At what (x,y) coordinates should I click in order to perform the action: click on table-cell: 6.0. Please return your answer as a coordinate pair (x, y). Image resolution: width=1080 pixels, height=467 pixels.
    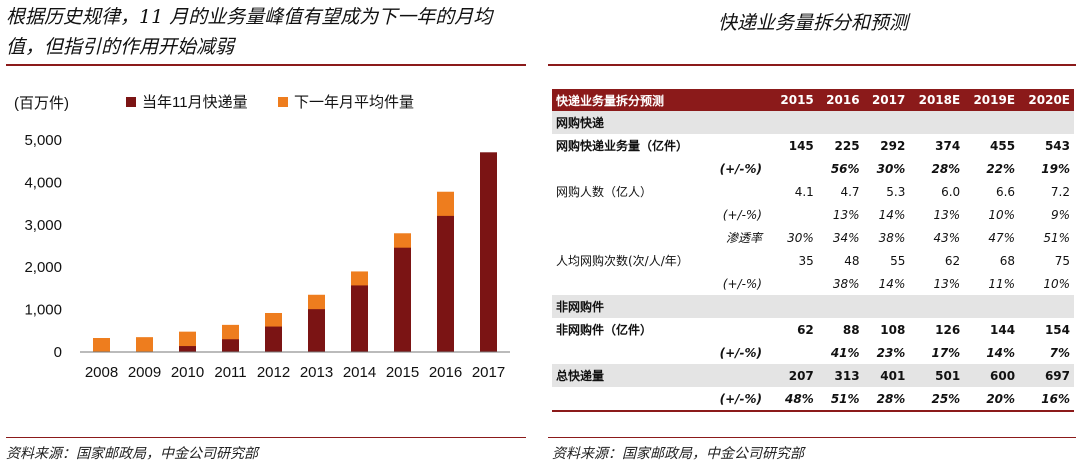
    Looking at the image, I should click on (951, 191).